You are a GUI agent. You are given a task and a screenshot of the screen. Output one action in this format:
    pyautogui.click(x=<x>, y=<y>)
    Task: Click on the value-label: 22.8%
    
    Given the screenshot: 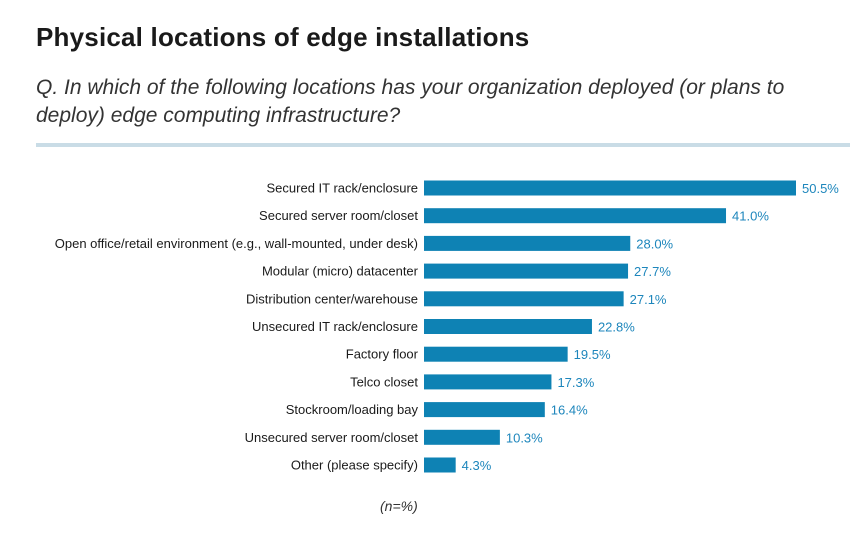 What is the action you would take?
    pyautogui.click(x=616, y=327)
    